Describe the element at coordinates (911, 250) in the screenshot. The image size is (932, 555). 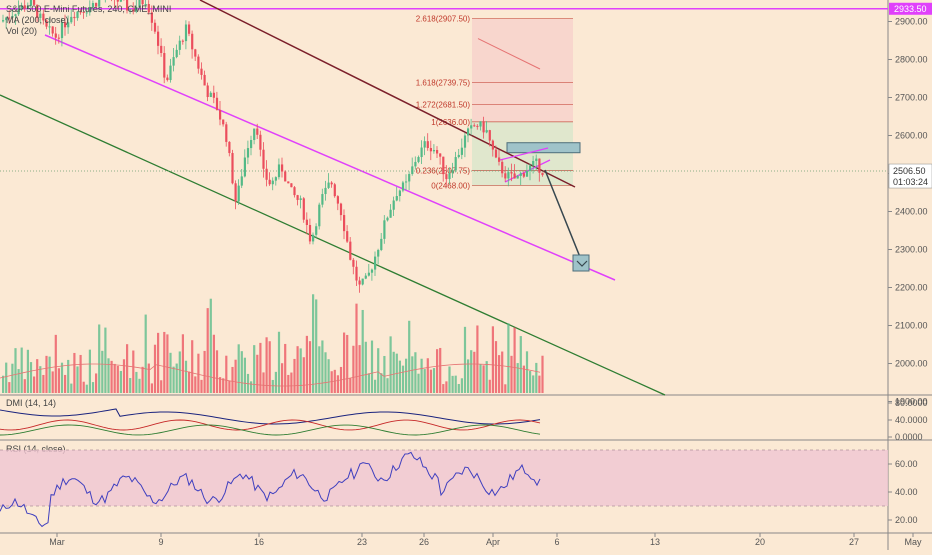
I see `y-axis-tick-label: 2300.00` at that location.